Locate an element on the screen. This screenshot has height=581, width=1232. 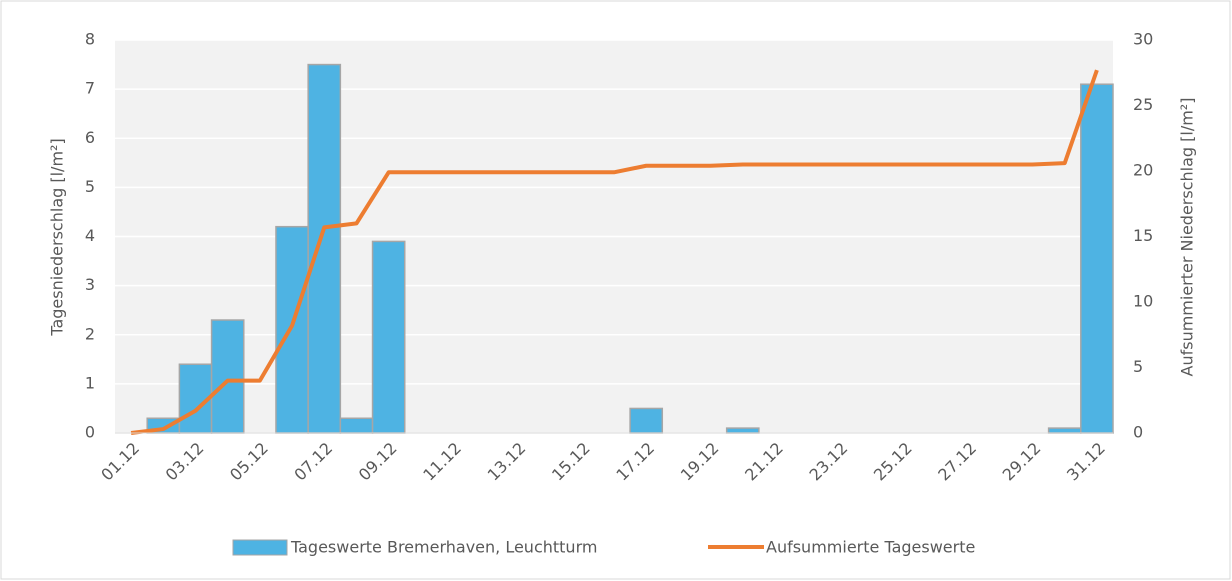
y2-tick-label: 20 is located at coordinates (1143, 170).